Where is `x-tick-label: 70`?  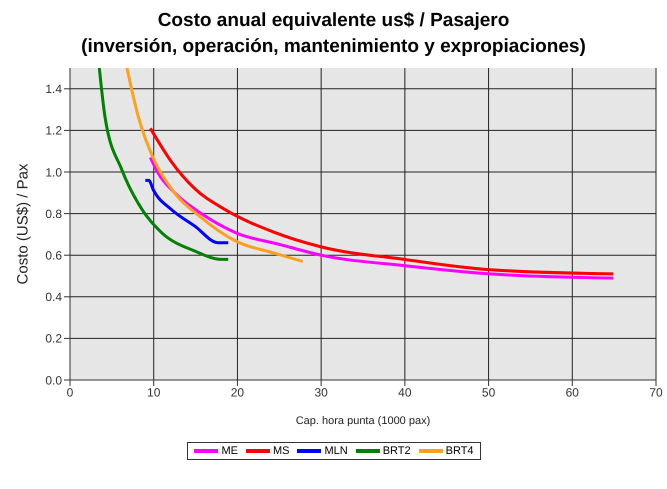 x-tick-label: 70 is located at coordinates (656, 393).